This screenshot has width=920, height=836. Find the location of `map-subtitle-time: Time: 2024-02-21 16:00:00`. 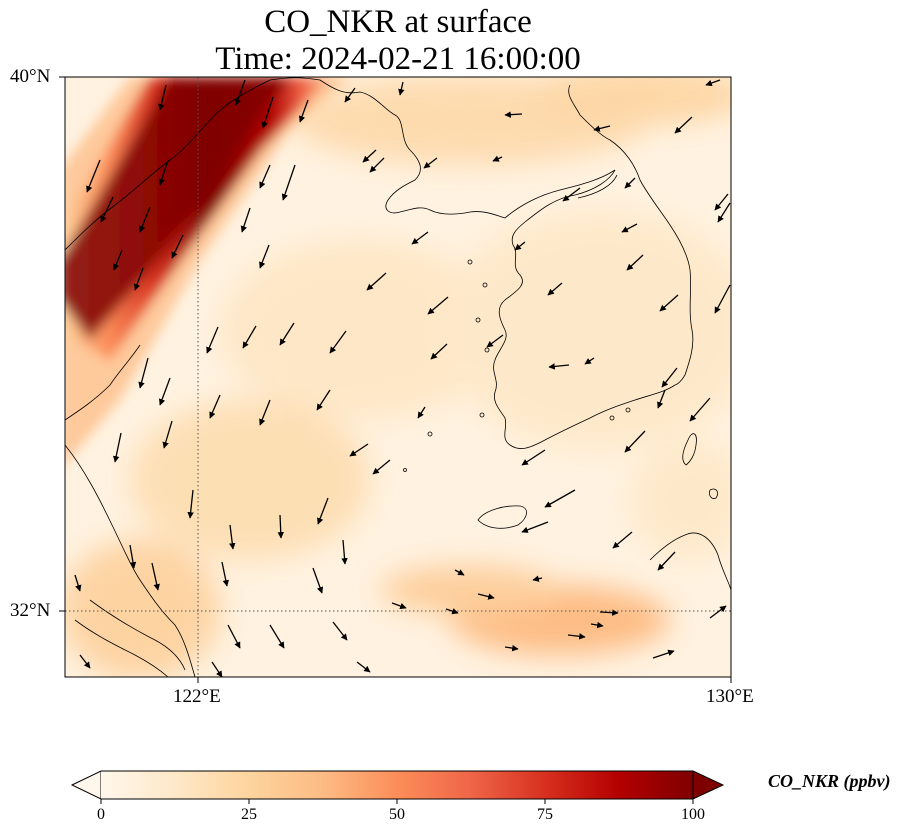

map-subtitle-time: Time: 2024-02-21 16:00:00 is located at coordinates (398, 59).